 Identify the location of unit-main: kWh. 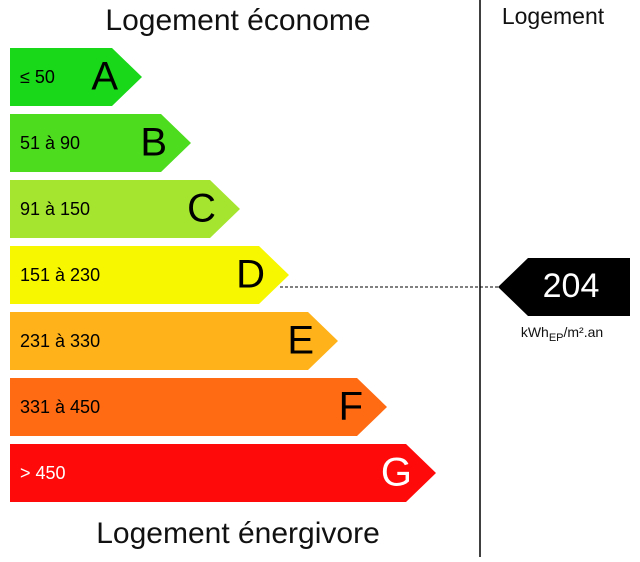
(535, 332).